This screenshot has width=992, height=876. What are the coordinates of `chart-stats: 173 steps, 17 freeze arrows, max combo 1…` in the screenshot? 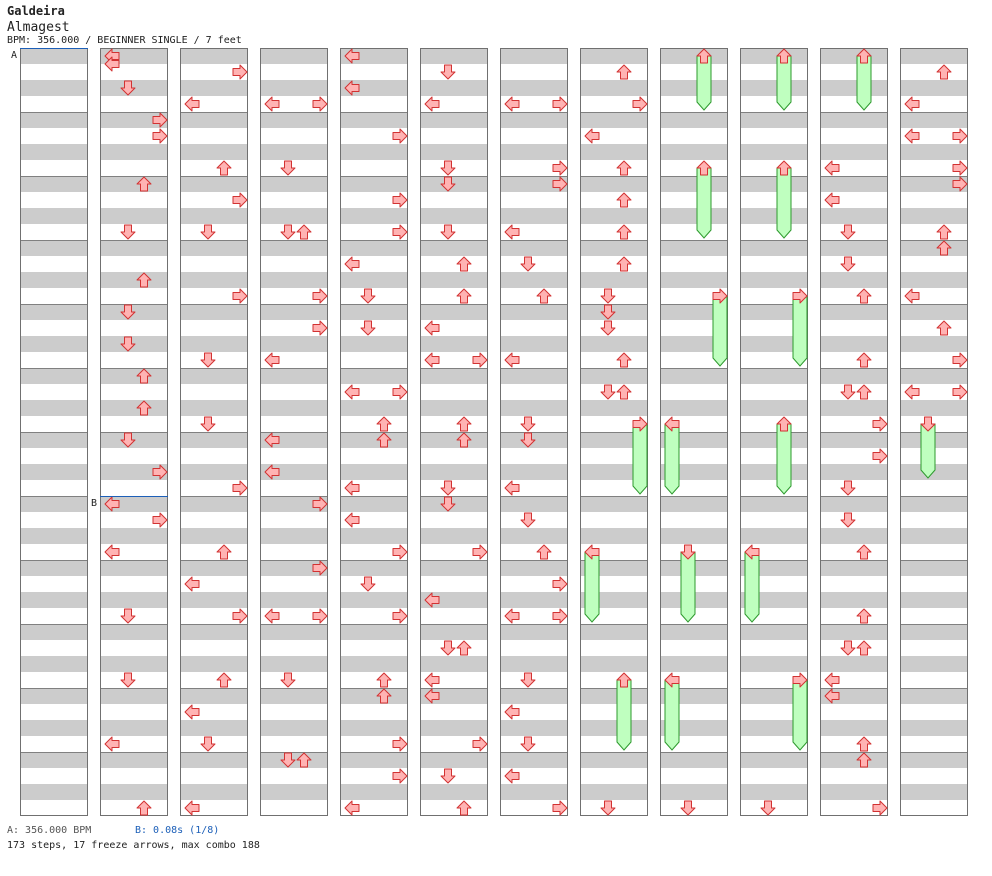 It's located at (133, 845).